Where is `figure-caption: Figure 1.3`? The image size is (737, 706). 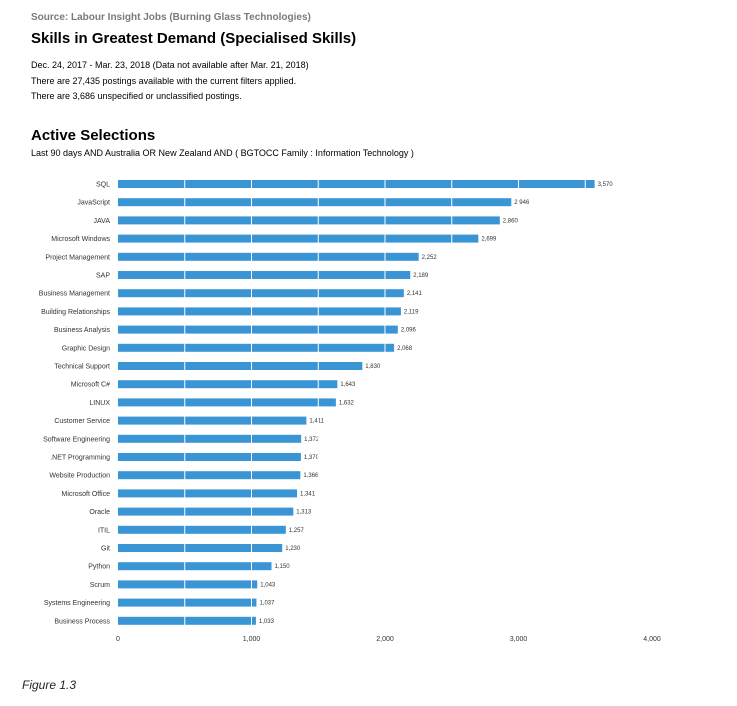
figure-caption: Figure 1.3 is located at coordinates (49, 685).